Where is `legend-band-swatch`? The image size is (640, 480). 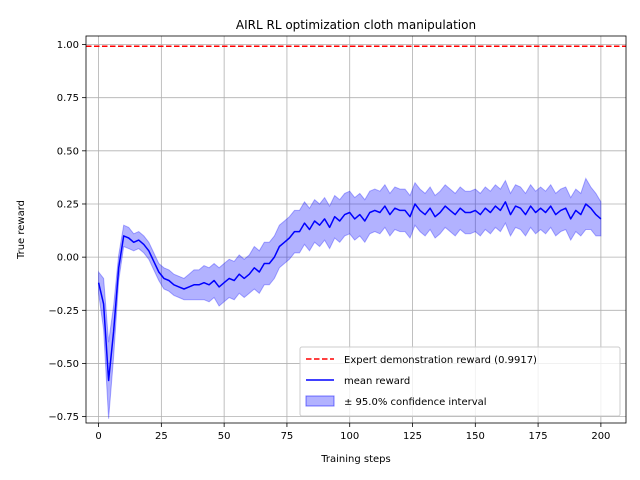 legend-band-swatch is located at coordinates (320, 401).